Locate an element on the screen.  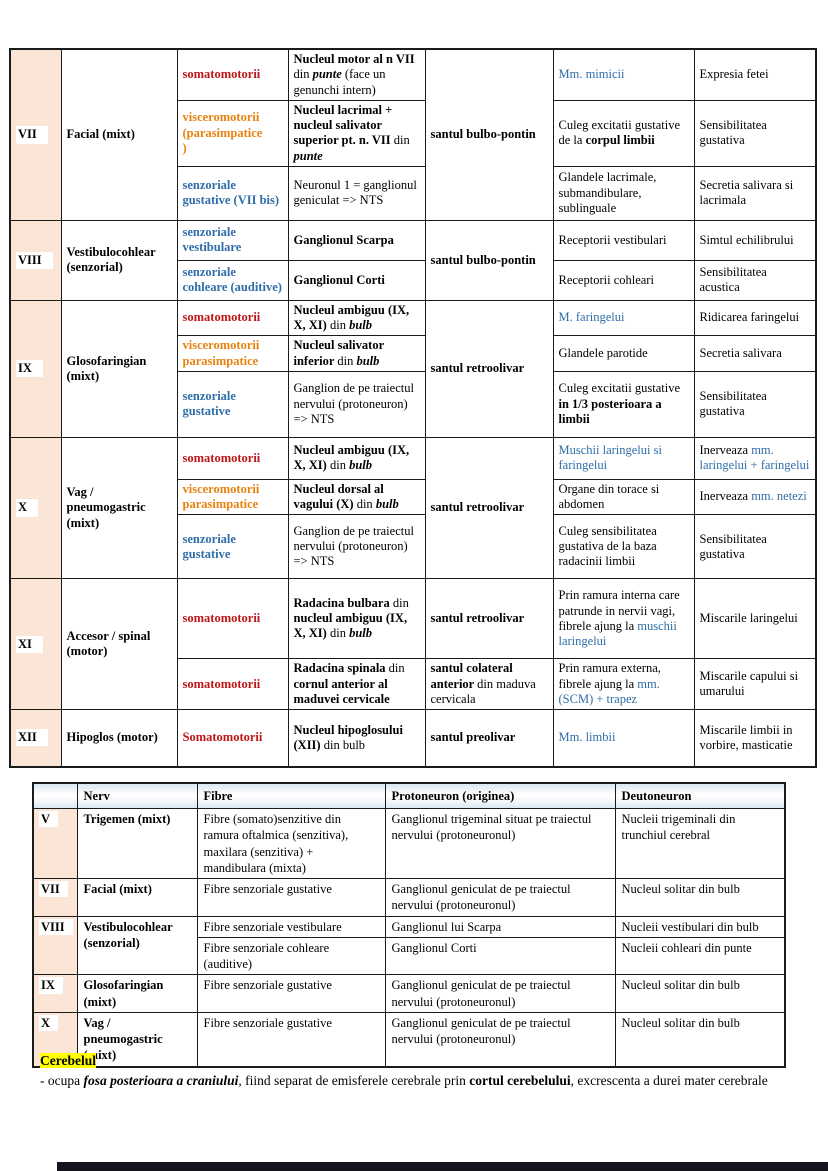
text-segment: Prin ramura externa, fibrele ajung la is located at coordinates (609, 676).